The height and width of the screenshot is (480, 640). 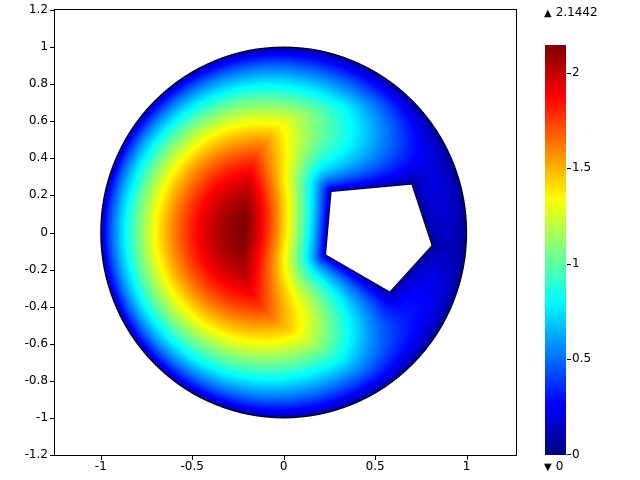 What do you see at coordinates (582, 167) in the screenshot?
I see `colorbar-tick-label: 1.5` at bounding box center [582, 167].